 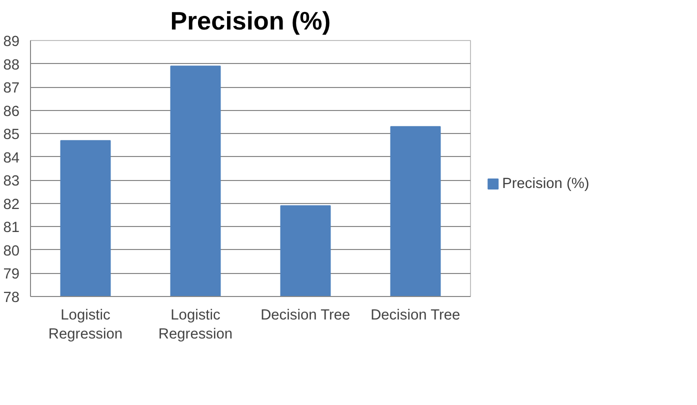 What do you see at coordinates (11, 298) in the screenshot?
I see `y-tick-label: 78` at bounding box center [11, 298].